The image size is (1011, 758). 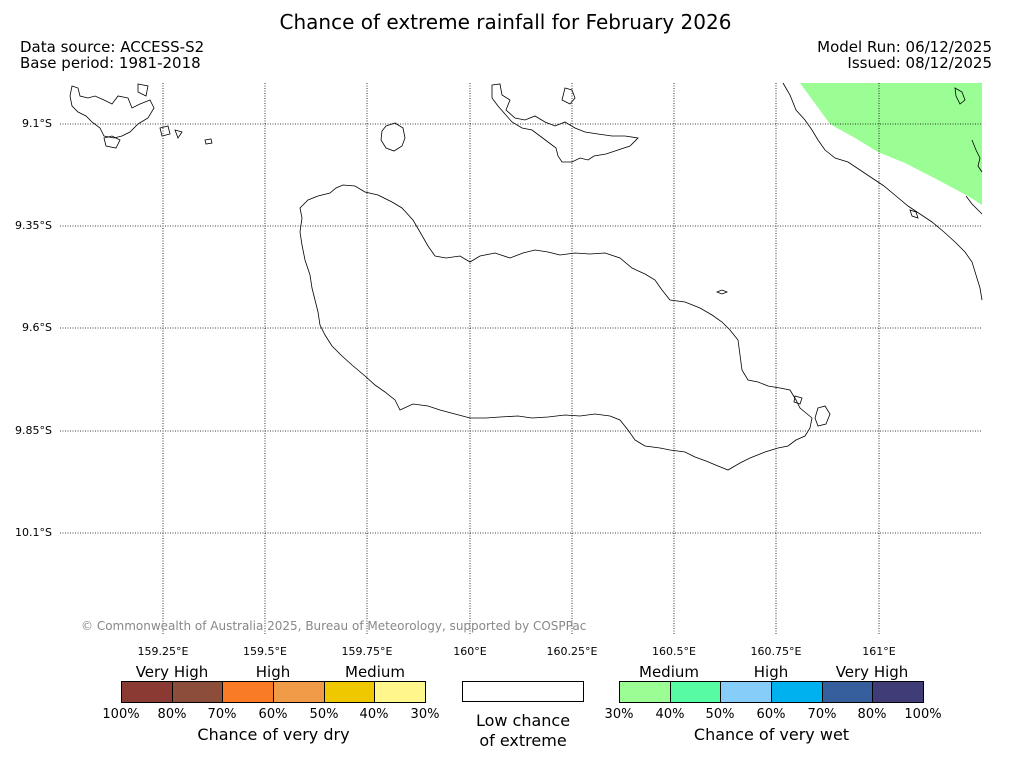 What do you see at coordinates (393, 137) in the screenshot?
I see `savo-island-coastline` at bounding box center [393, 137].